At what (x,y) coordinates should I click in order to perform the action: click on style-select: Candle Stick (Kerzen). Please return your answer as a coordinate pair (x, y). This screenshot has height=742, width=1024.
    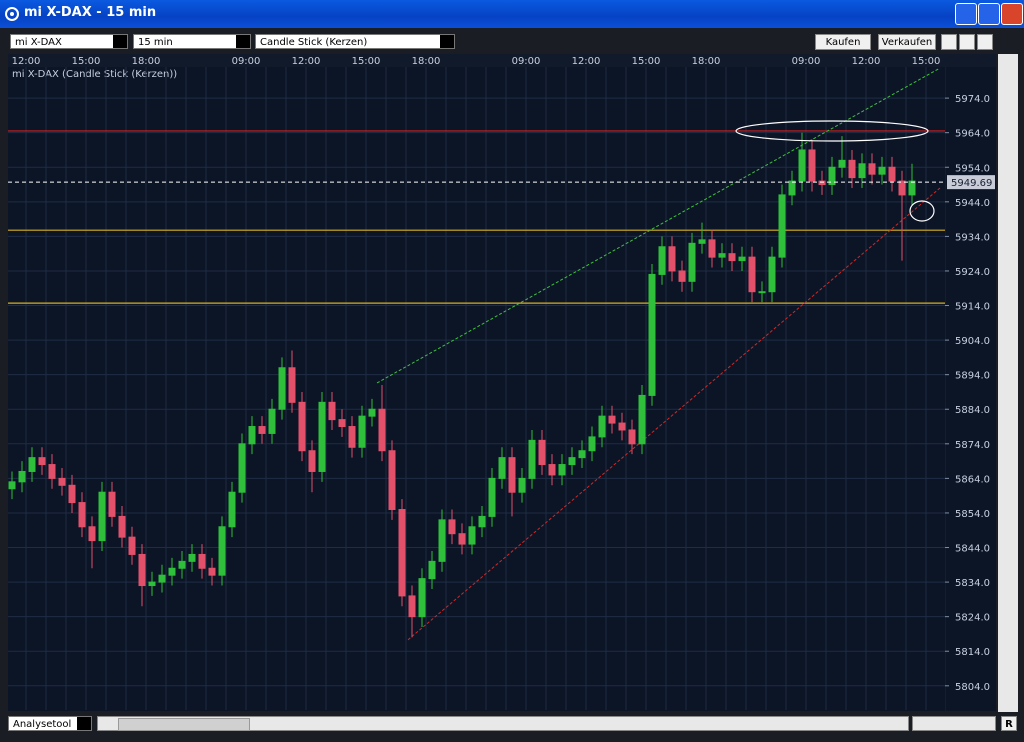
    Looking at the image, I should click on (355, 41).